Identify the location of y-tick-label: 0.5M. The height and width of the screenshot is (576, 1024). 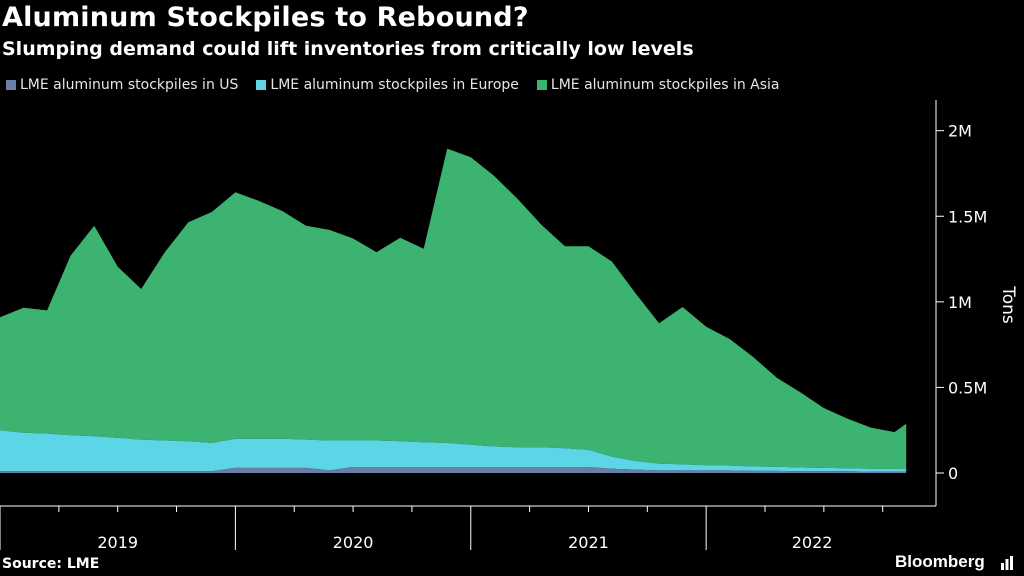
(967, 387).